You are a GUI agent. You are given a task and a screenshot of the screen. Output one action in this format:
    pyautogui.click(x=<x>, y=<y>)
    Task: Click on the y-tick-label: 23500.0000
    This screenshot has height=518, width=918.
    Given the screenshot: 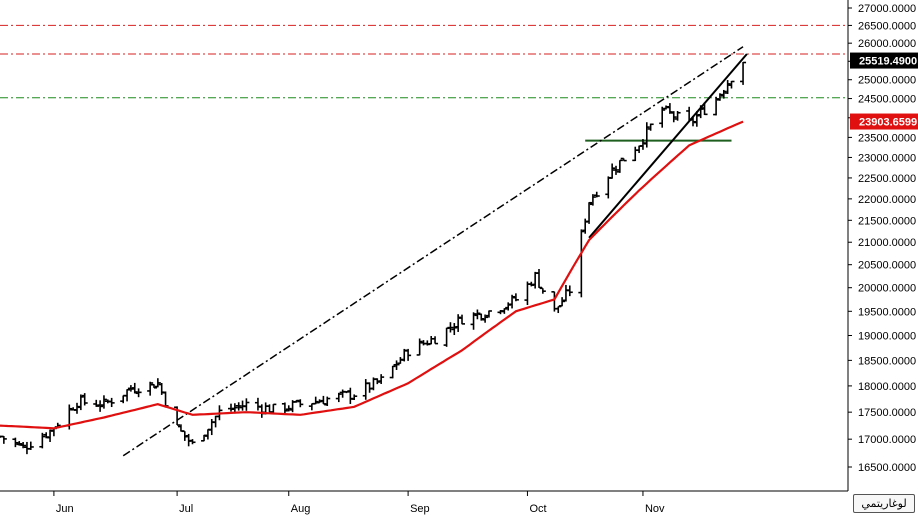 What is the action you would take?
    pyautogui.click(x=887, y=138)
    